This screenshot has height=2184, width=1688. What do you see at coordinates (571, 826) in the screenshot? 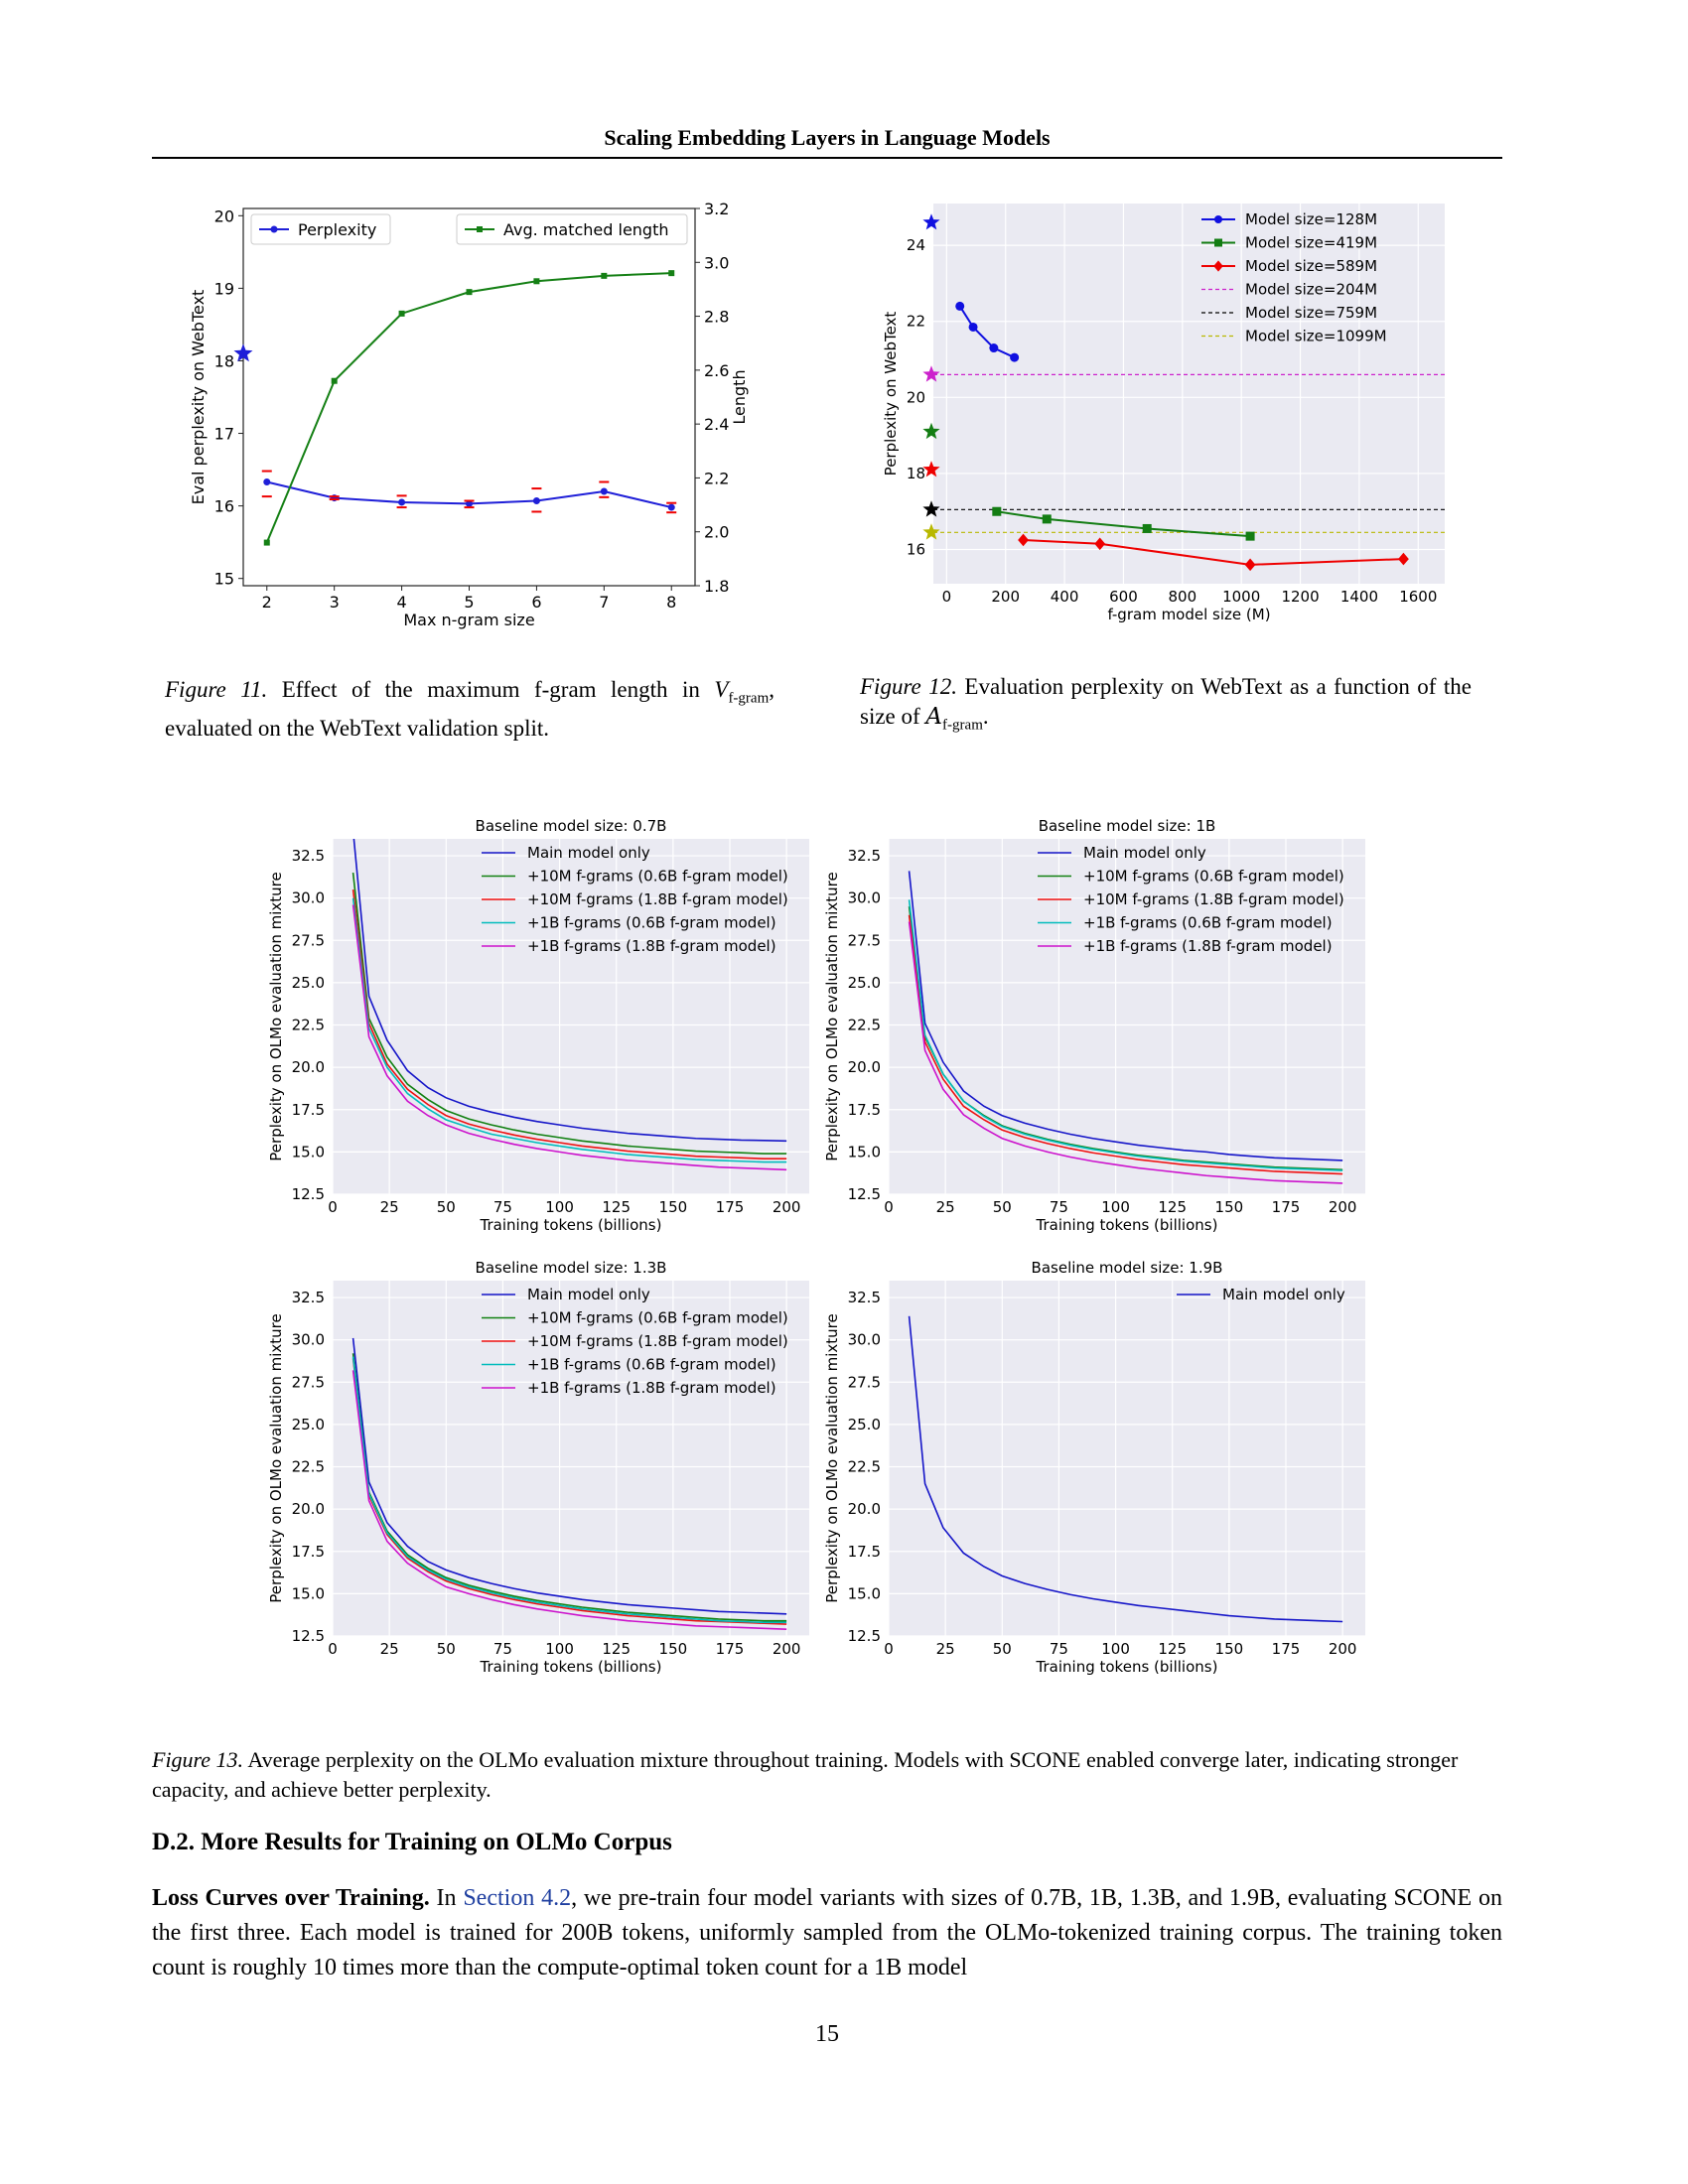
I see `panel-title: Baseline model size: 0.7B` at bounding box center [571, 826].